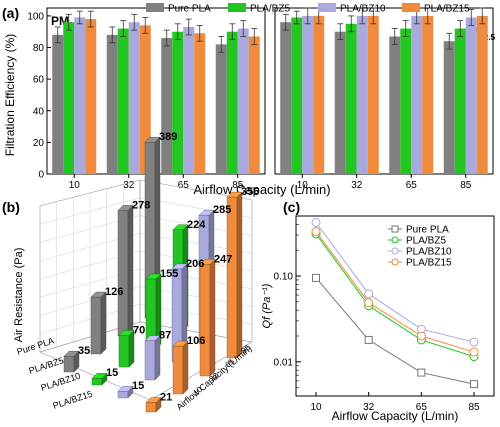 This screenshot has height=427, width=500. What do you see at coordinates (139, 330) in the screenshot?
I see `bar-value-label: 70` at bounding box center [139, 330].